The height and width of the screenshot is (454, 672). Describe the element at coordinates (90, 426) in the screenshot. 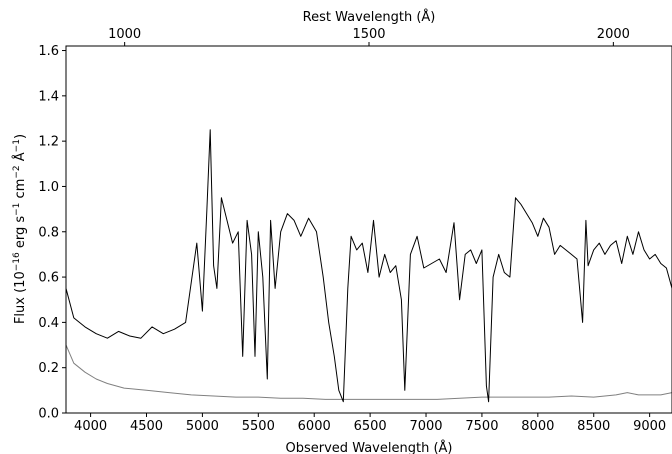

I see `x-tick-label: 4000` at that location.